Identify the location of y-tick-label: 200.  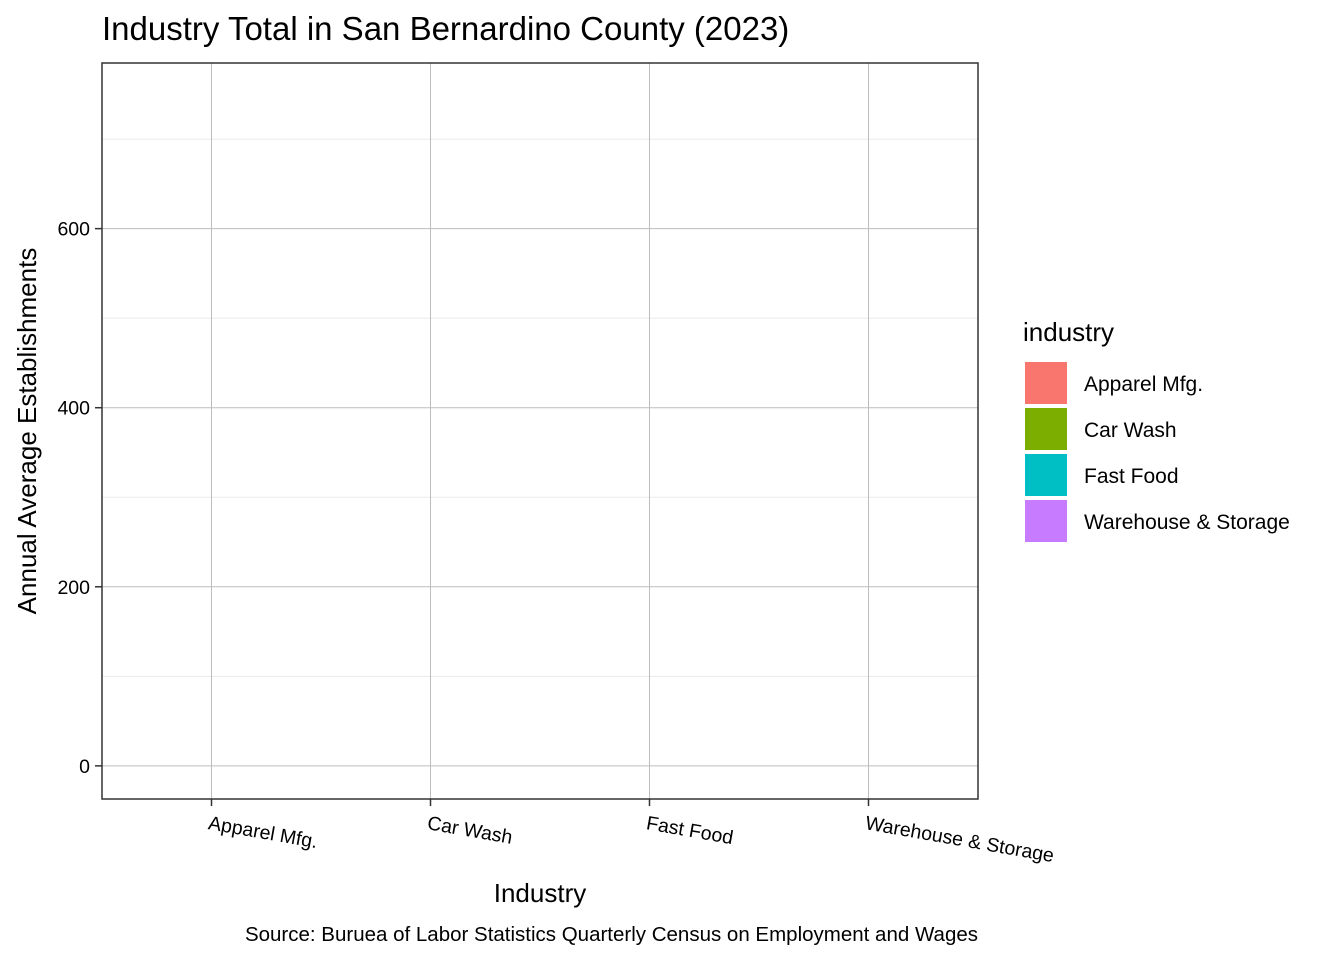
(73, 588).